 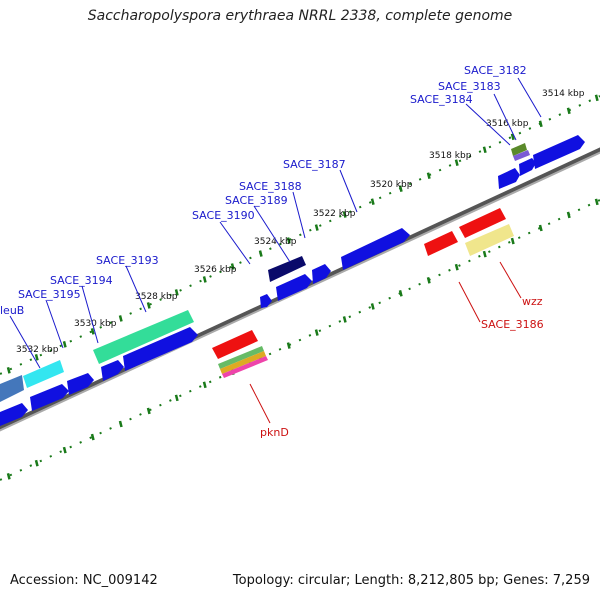 What do you see at coordinates (37, 350) in the screenshot?
I see `tick-label: 3532 kbp` at bounding box center [37, 350].